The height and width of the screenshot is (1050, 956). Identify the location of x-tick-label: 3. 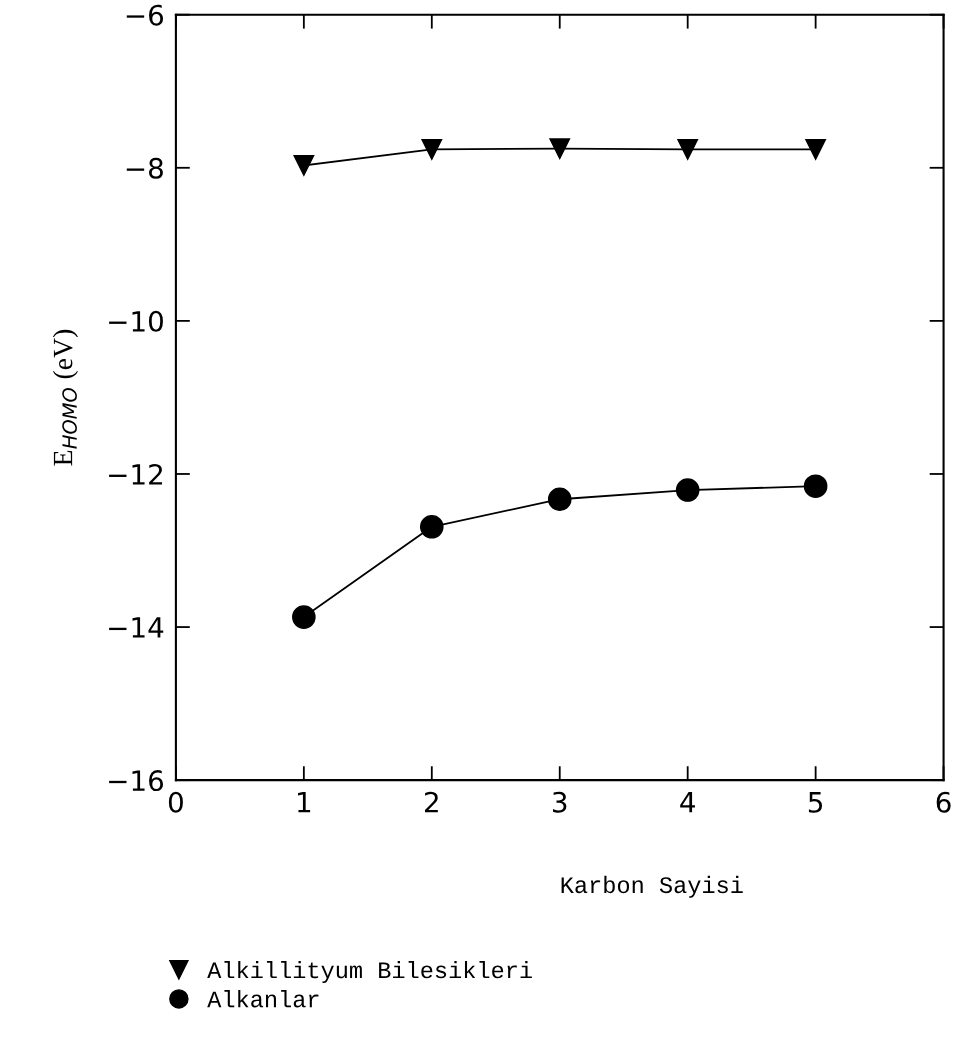
(560, 802).